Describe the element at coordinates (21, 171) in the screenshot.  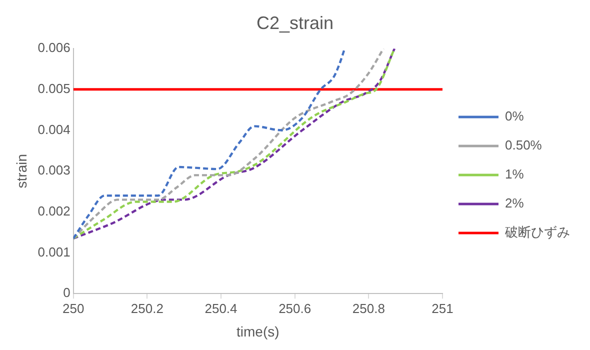
I see `y-axis-title: strain` at that location.